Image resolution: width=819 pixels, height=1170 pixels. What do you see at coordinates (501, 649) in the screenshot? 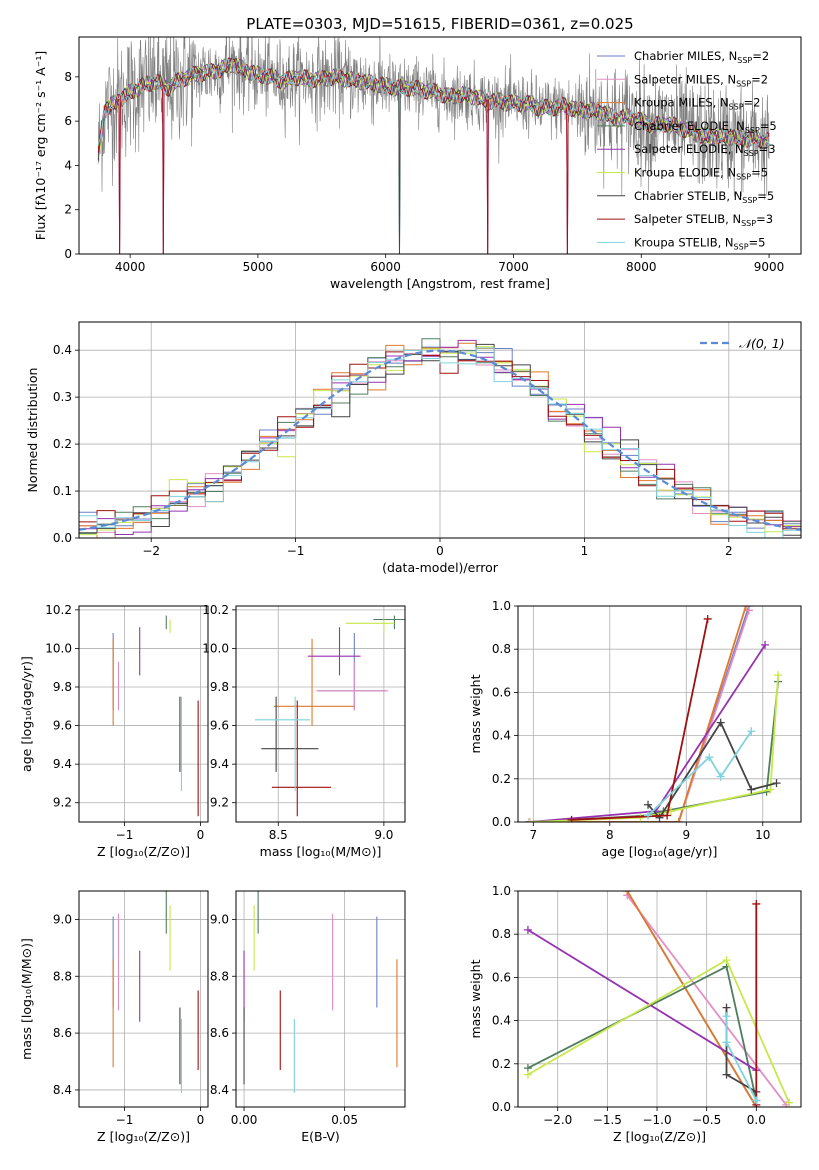
I see `y-tick-label: 0.8` at bounding box center [501, 649].